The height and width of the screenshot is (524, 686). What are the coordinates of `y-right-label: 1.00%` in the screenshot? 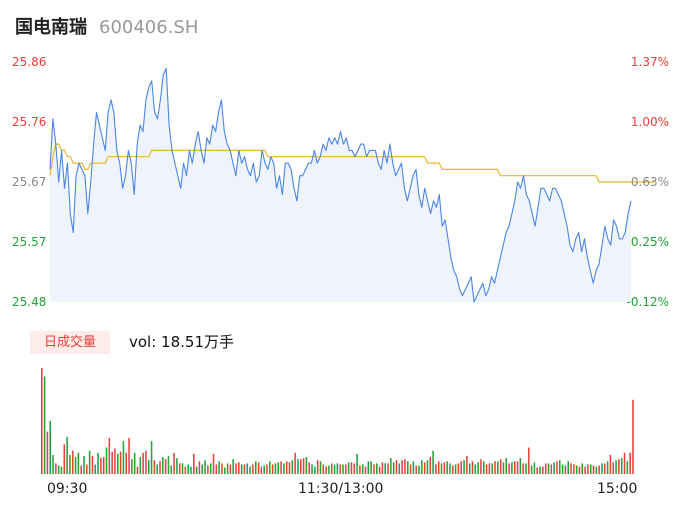 It's located at (649, 122).